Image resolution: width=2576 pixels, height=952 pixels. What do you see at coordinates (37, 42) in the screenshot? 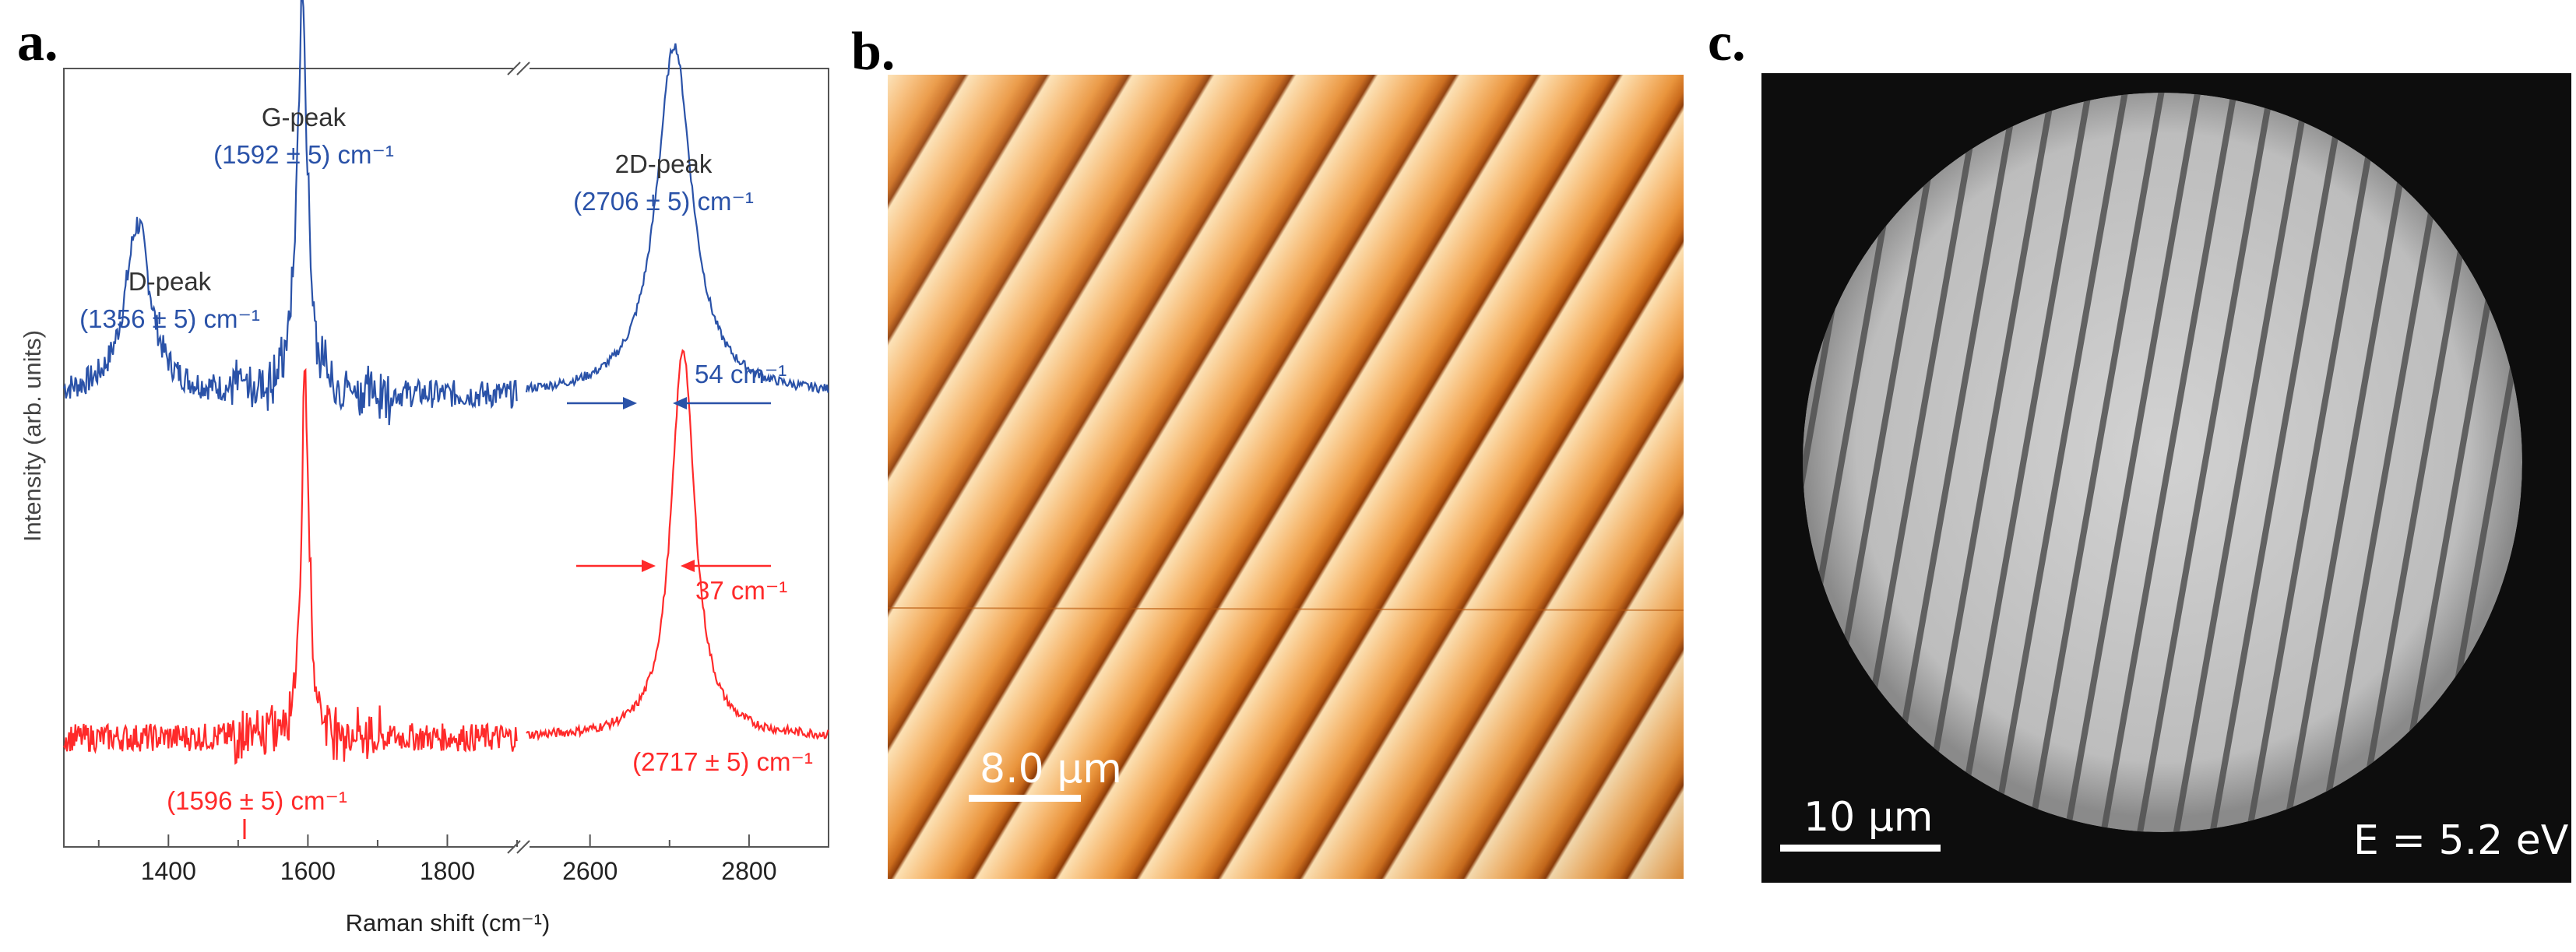
I see `panel-label-a: a.` at bounding box center [37, 42].